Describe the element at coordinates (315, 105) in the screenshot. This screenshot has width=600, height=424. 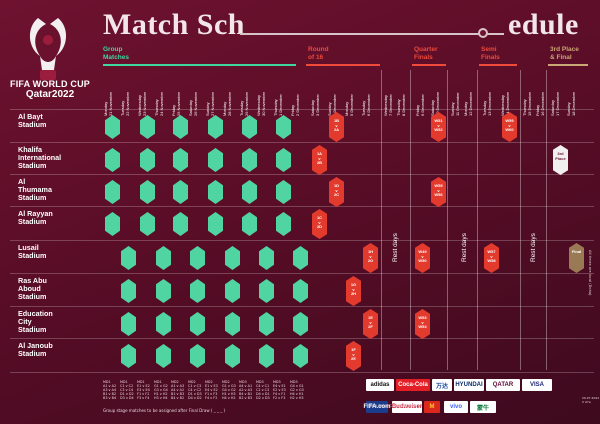
I see `date-label: Saturday 3 December` at that location.